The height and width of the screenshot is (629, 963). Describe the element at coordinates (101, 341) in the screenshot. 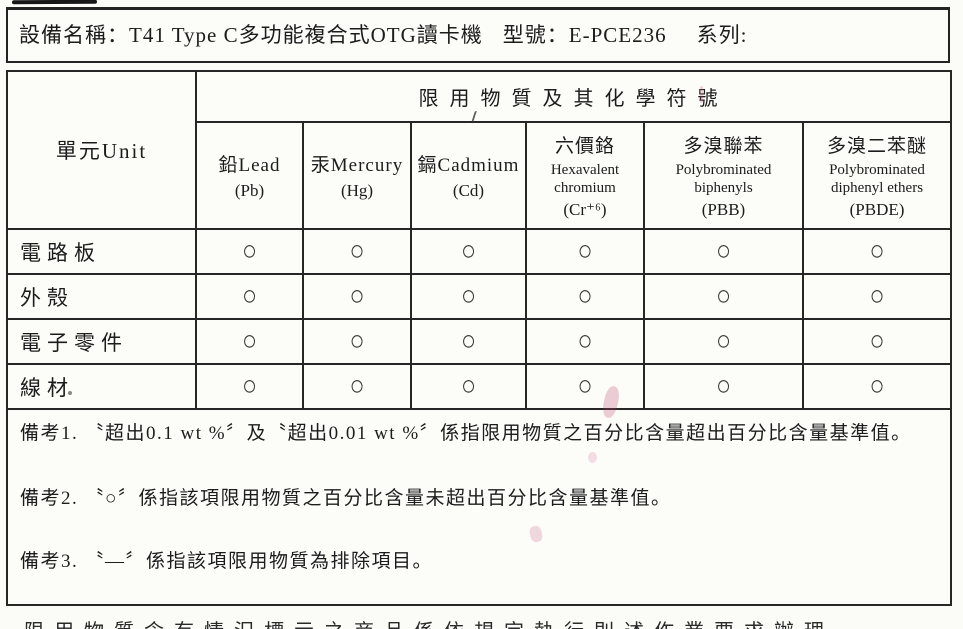

I see `unit-name: 電子零件` at that location.